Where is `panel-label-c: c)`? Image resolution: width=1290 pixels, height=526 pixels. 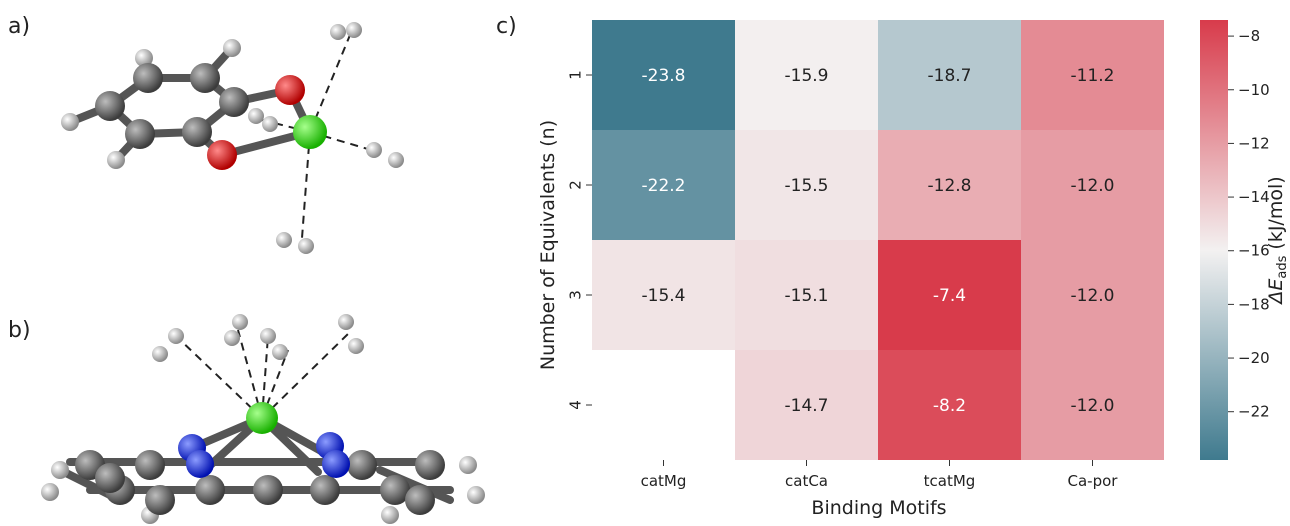 panel-label-c: c) is located at coordinates (506, 26).